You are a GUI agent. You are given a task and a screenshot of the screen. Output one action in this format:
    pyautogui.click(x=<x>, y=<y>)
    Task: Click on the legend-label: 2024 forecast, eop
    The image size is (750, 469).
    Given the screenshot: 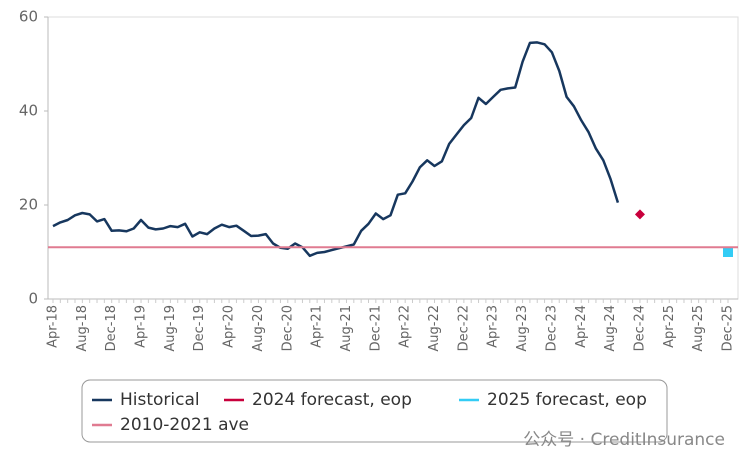 What is the action you would take?
    pyautogui.click(x=332, y=400)
    